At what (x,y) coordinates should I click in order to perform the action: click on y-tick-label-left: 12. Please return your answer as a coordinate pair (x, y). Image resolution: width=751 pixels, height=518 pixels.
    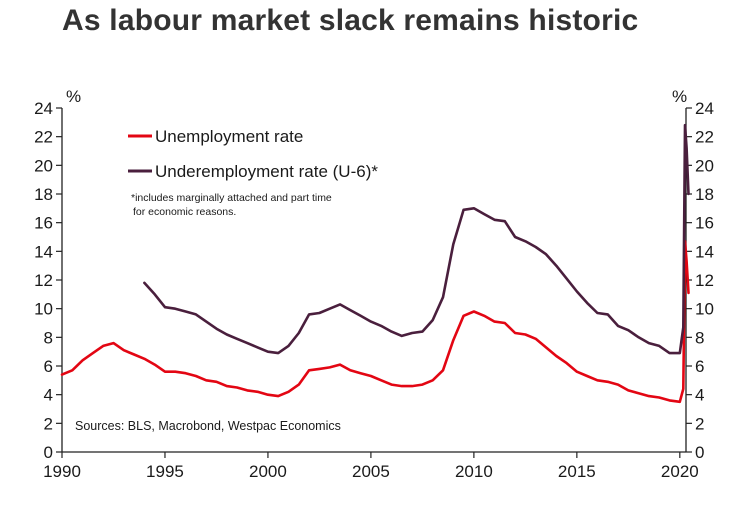
    Looking at the image, I should click on (43, 280).